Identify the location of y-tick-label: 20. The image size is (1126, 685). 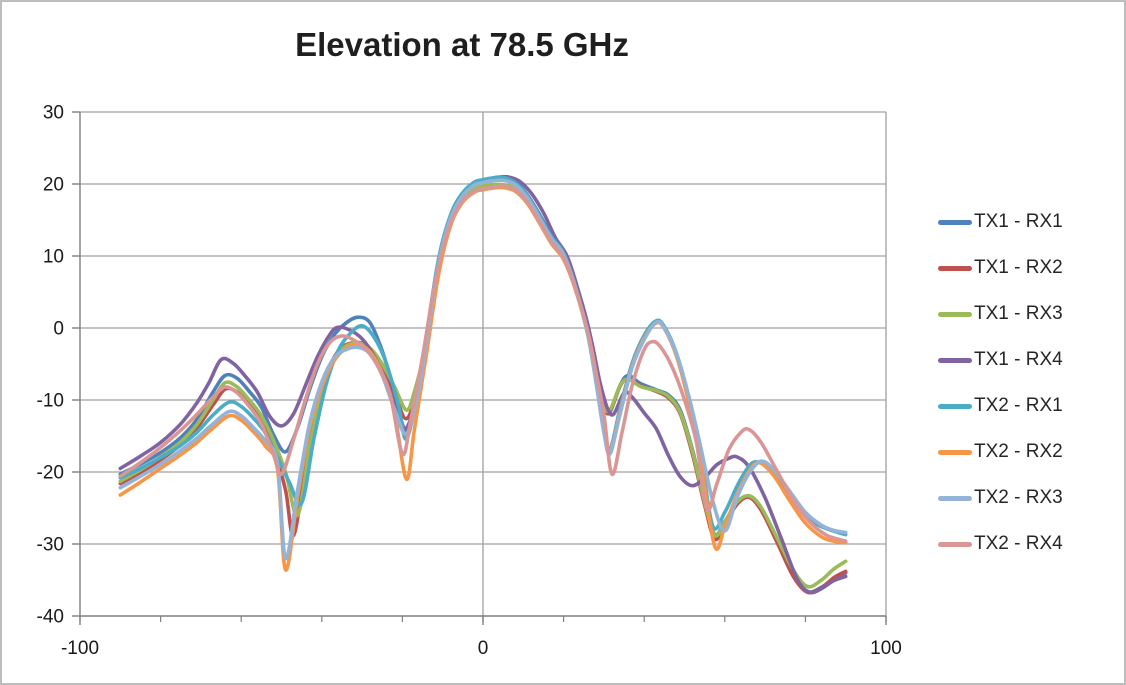
(53, 185).